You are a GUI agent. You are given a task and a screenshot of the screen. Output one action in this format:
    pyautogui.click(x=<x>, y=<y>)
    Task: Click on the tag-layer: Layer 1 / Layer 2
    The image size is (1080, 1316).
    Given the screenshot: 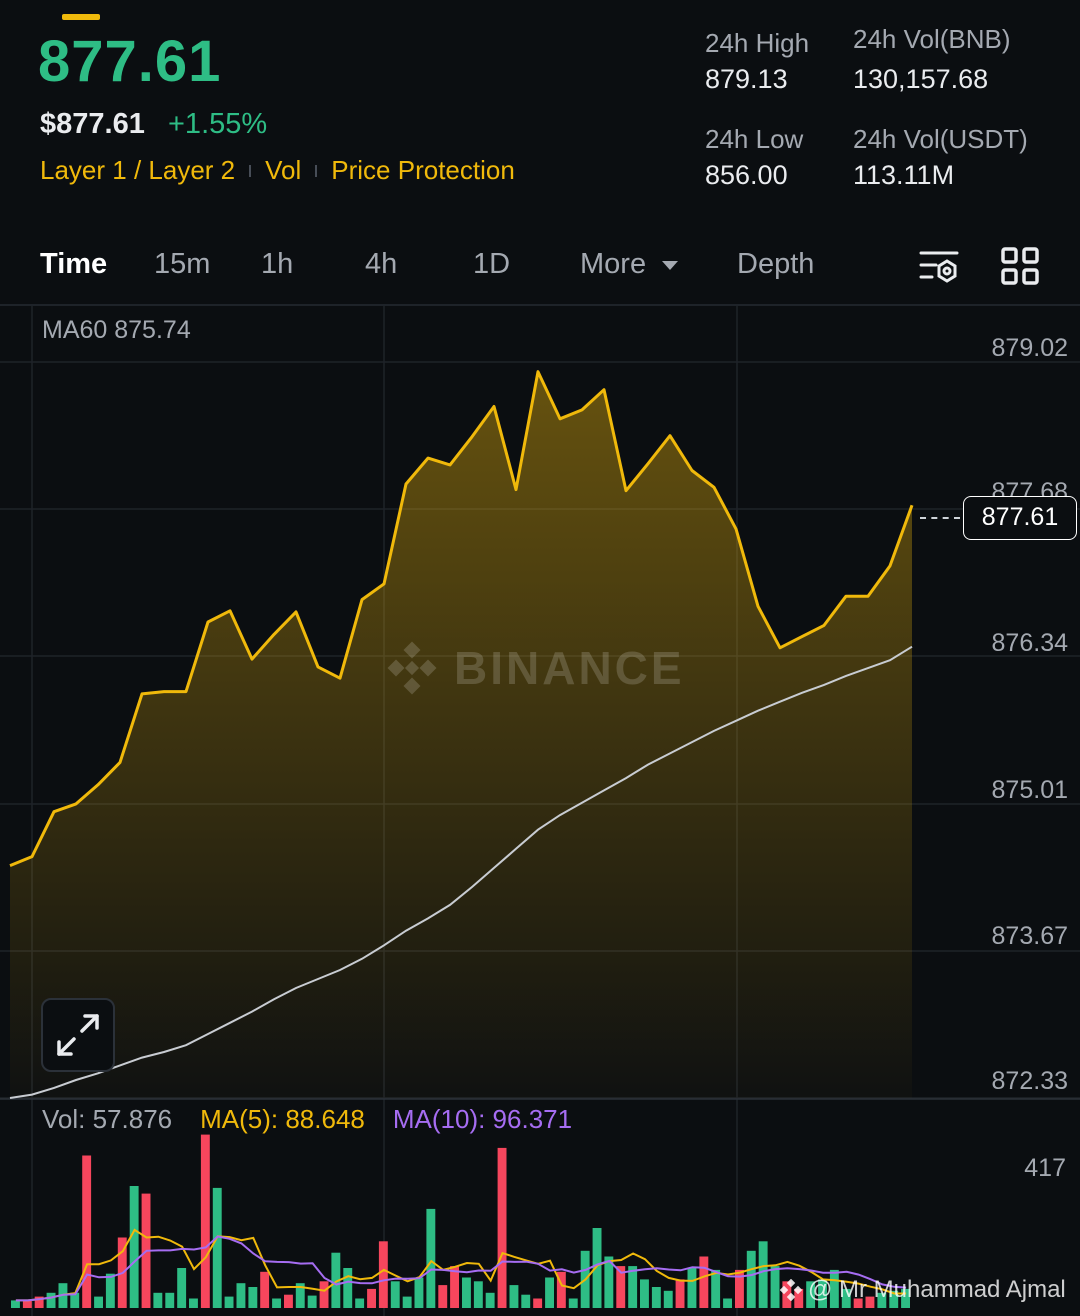 What is the action you would take?
    pyautogui.click(x=138, y=170)
    